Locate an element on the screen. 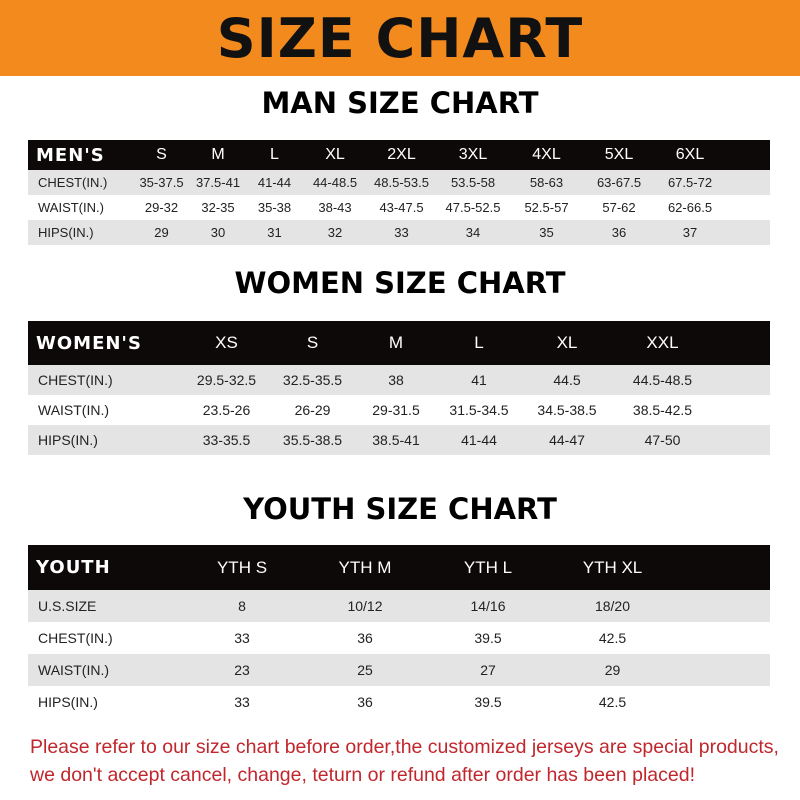 This screenshot has width=800, height=800. size-header: YTH L is located at coordinates (488, 567).